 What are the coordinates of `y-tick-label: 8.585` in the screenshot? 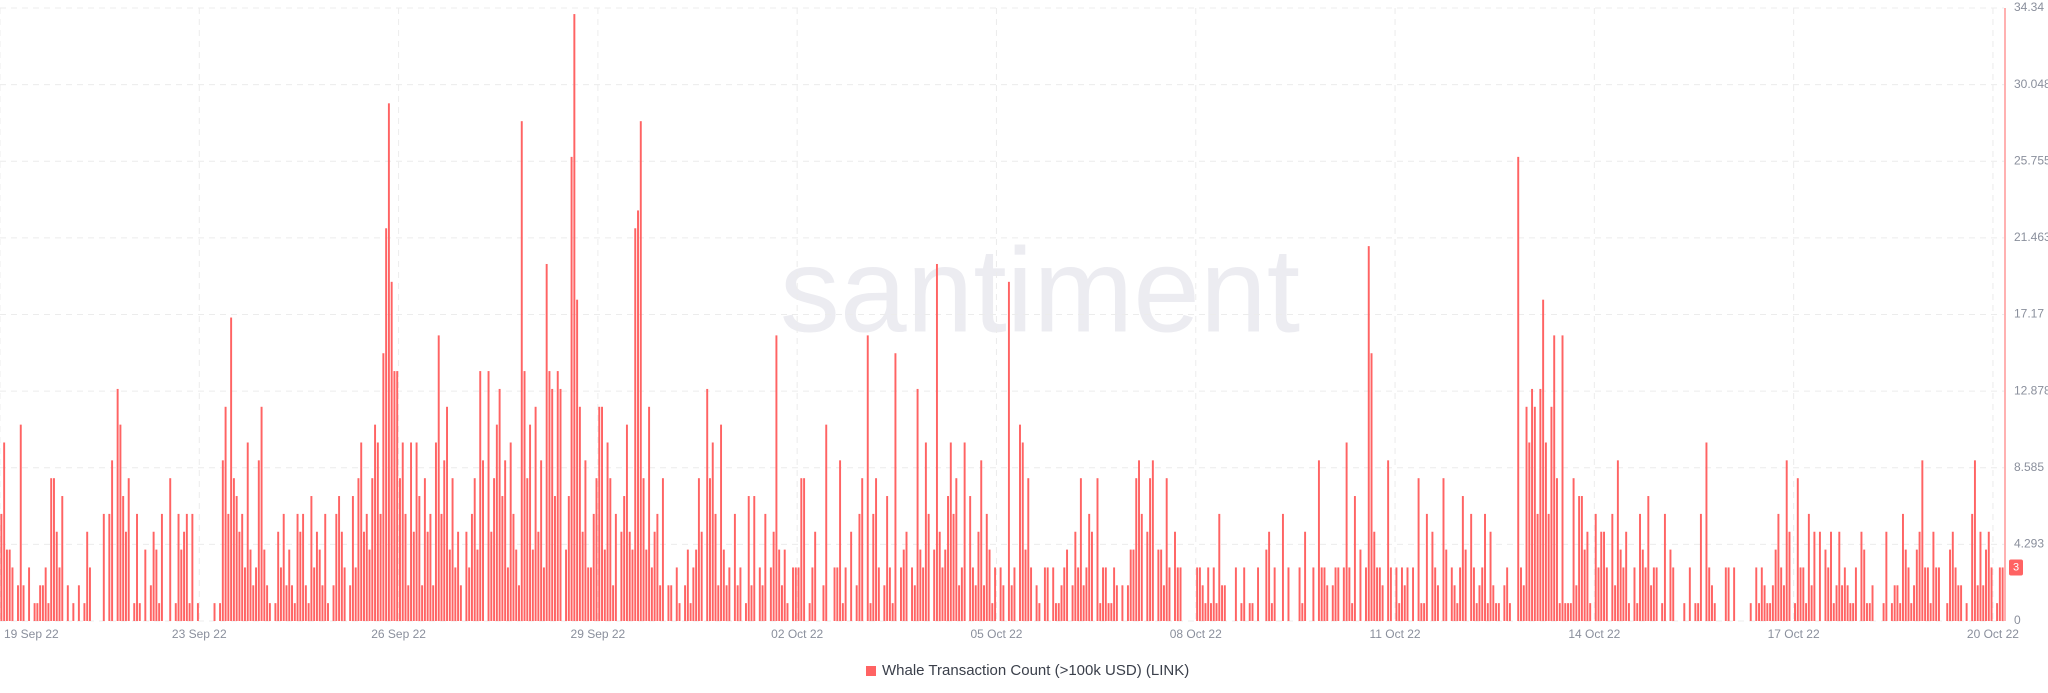 It's located at (2029, 467).